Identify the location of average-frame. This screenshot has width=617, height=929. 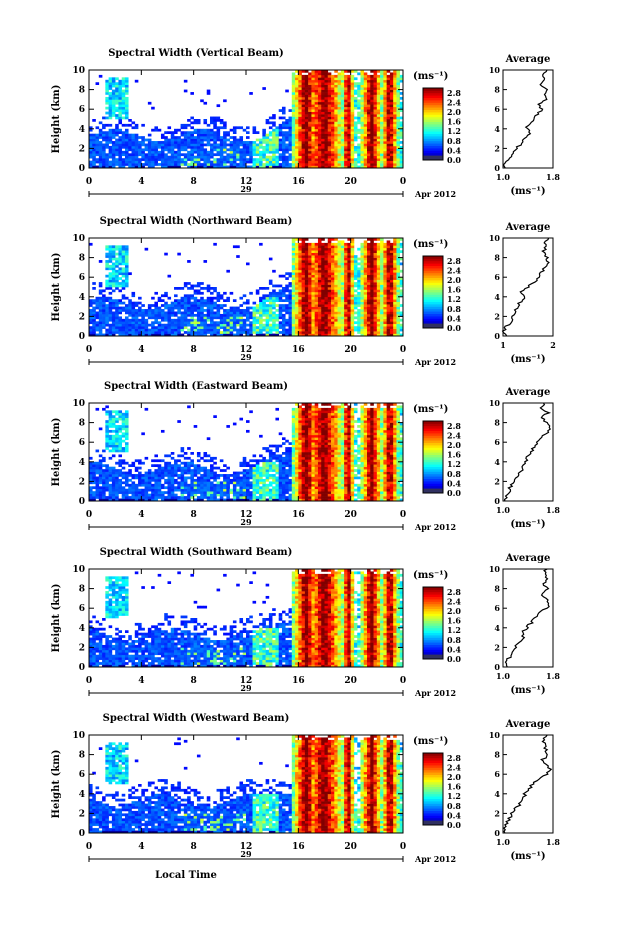
(528, 287).